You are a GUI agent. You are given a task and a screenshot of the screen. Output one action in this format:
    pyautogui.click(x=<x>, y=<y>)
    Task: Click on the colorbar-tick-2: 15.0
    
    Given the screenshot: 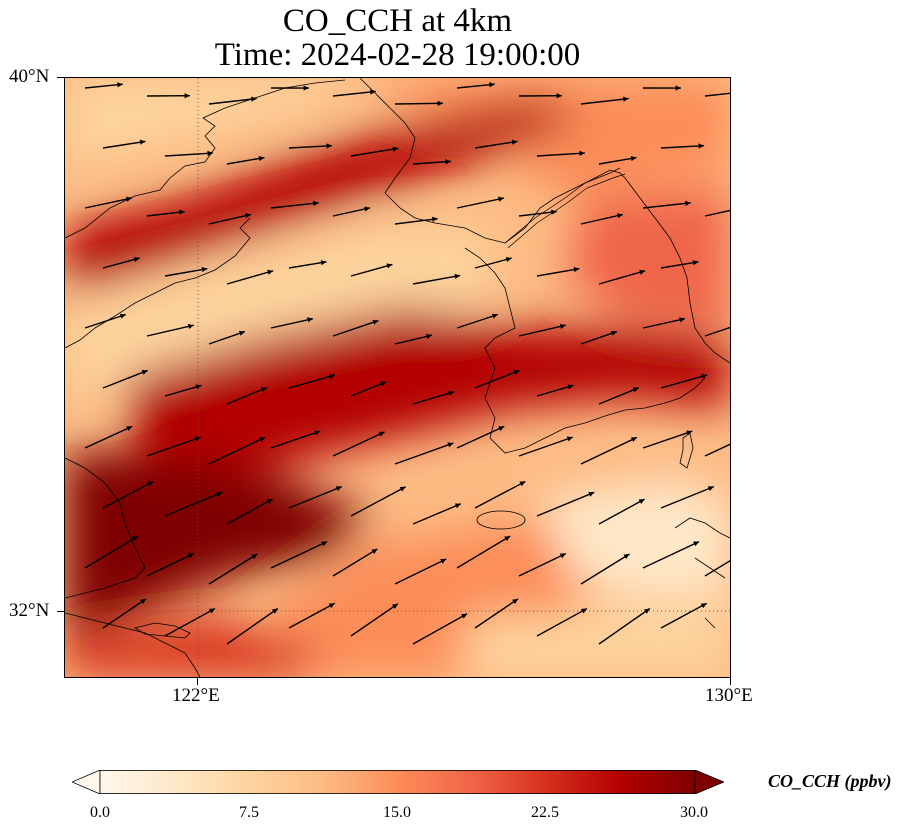 What is the action you would take?
    pyautogui.click(x=397, y=812)
    